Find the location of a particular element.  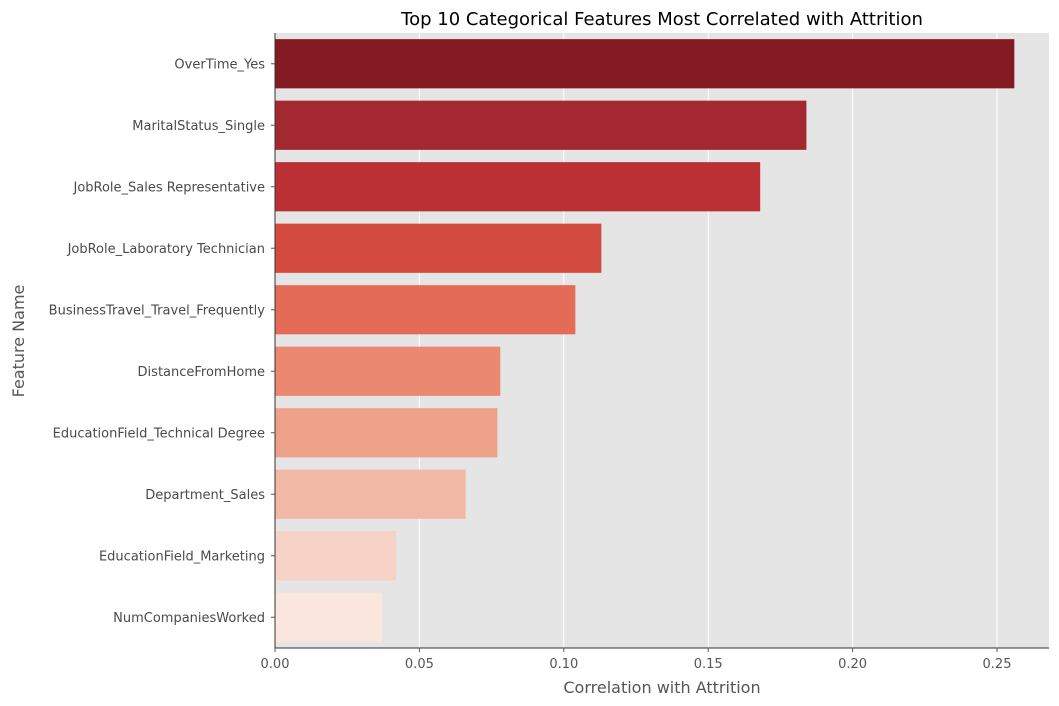

category-label: Department_Sales is located at coordinates (205, 495).